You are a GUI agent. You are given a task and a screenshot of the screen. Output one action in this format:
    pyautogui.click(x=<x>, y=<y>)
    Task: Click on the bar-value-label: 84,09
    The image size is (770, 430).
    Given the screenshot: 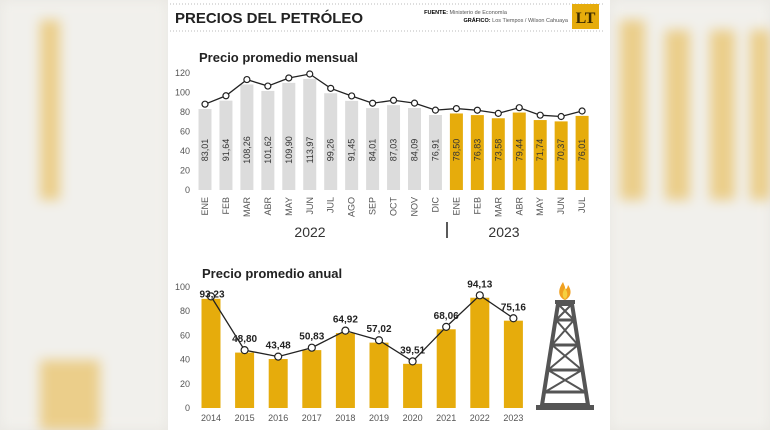 What is the action you would take?
    pyautogui.click(x=415, y=150)
    